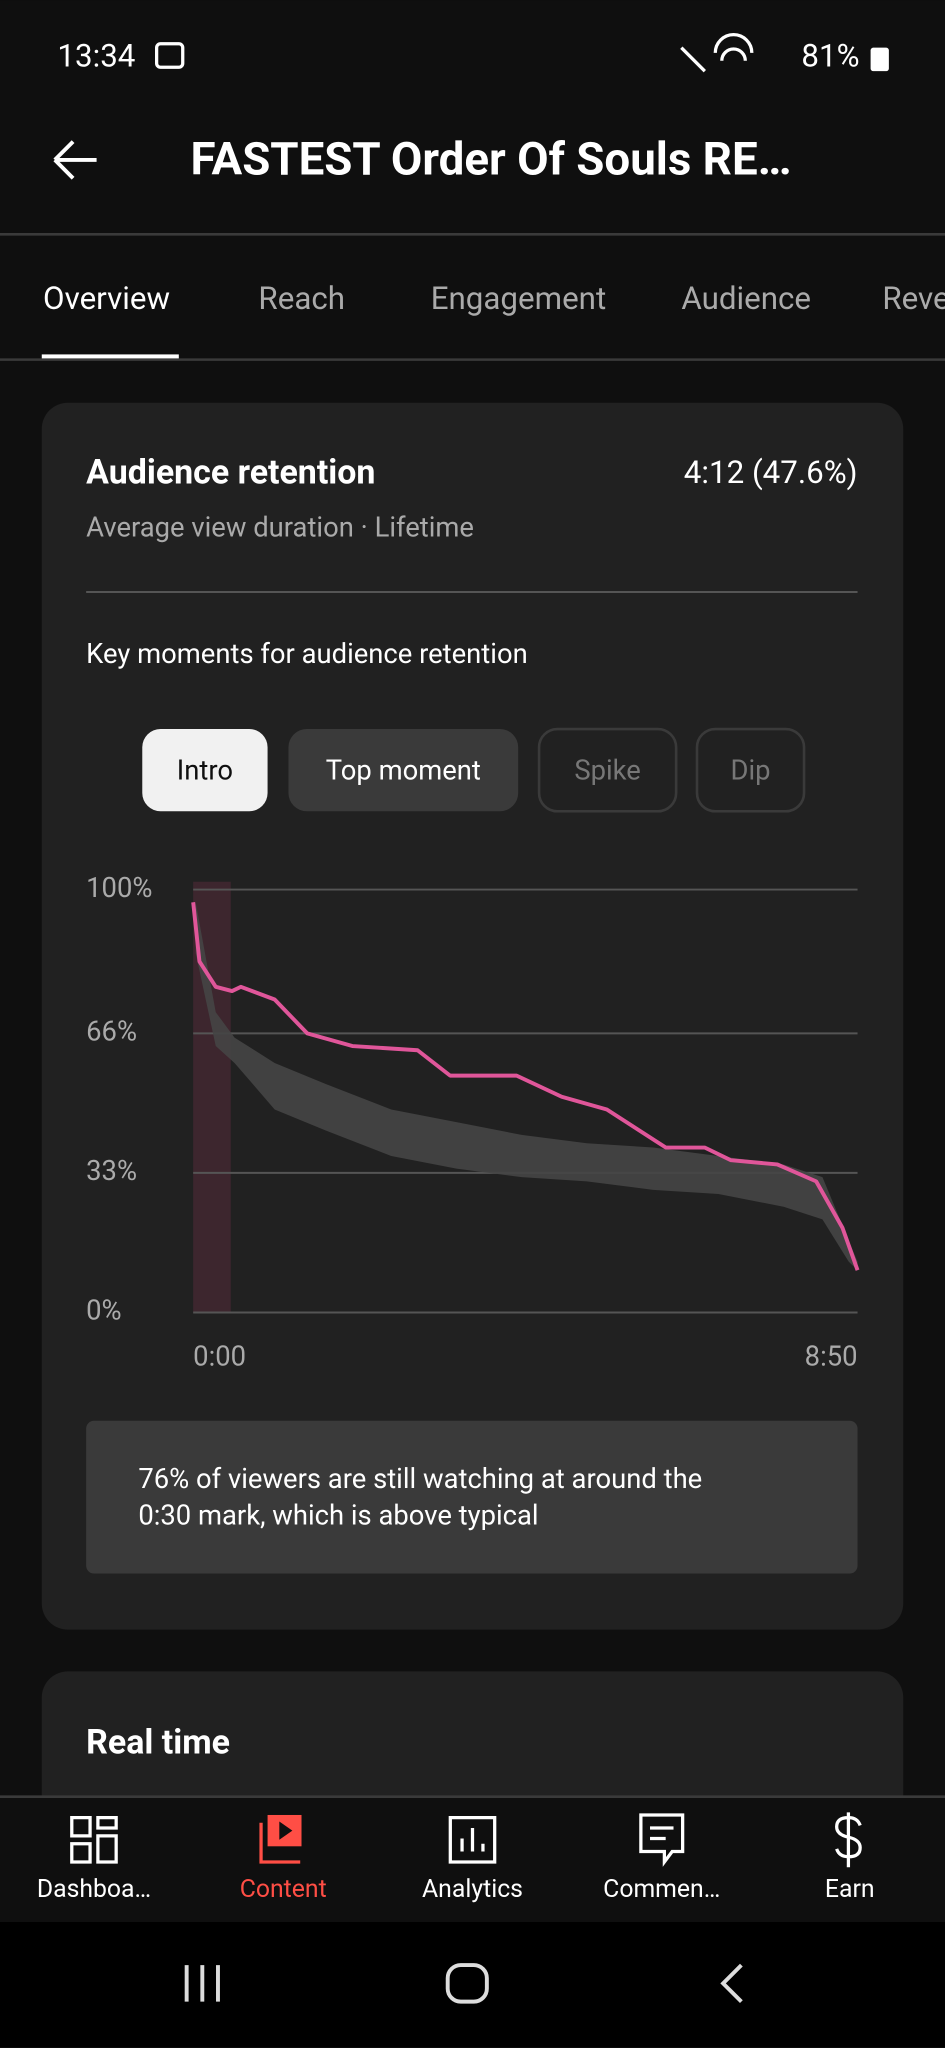 The image size is (945, 2048). Describe the element at coordinates (879, 59) in the screenshot. I see `battery-icon` at that location.